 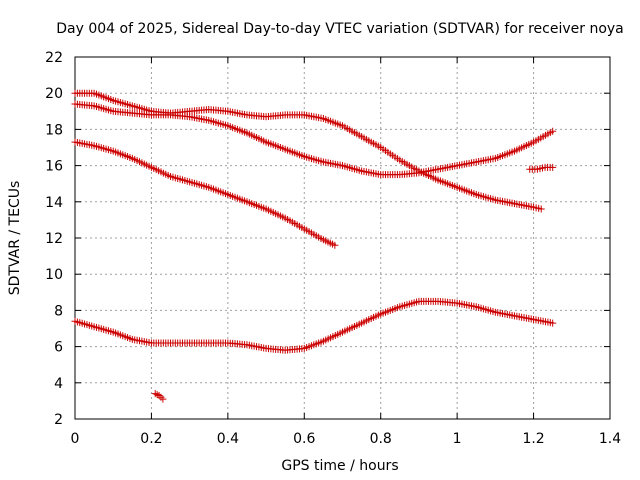 I want to click on y-tick-label: 16, so click(x=54, y=167).